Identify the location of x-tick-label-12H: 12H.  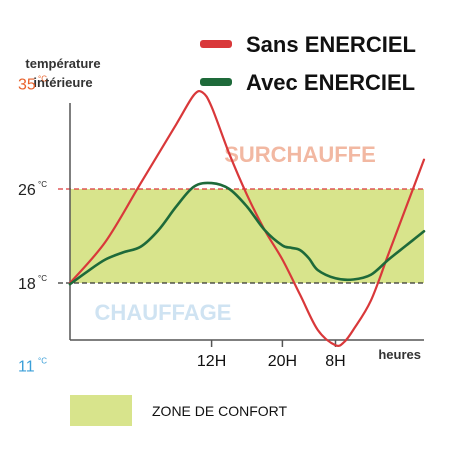
(211, 361).